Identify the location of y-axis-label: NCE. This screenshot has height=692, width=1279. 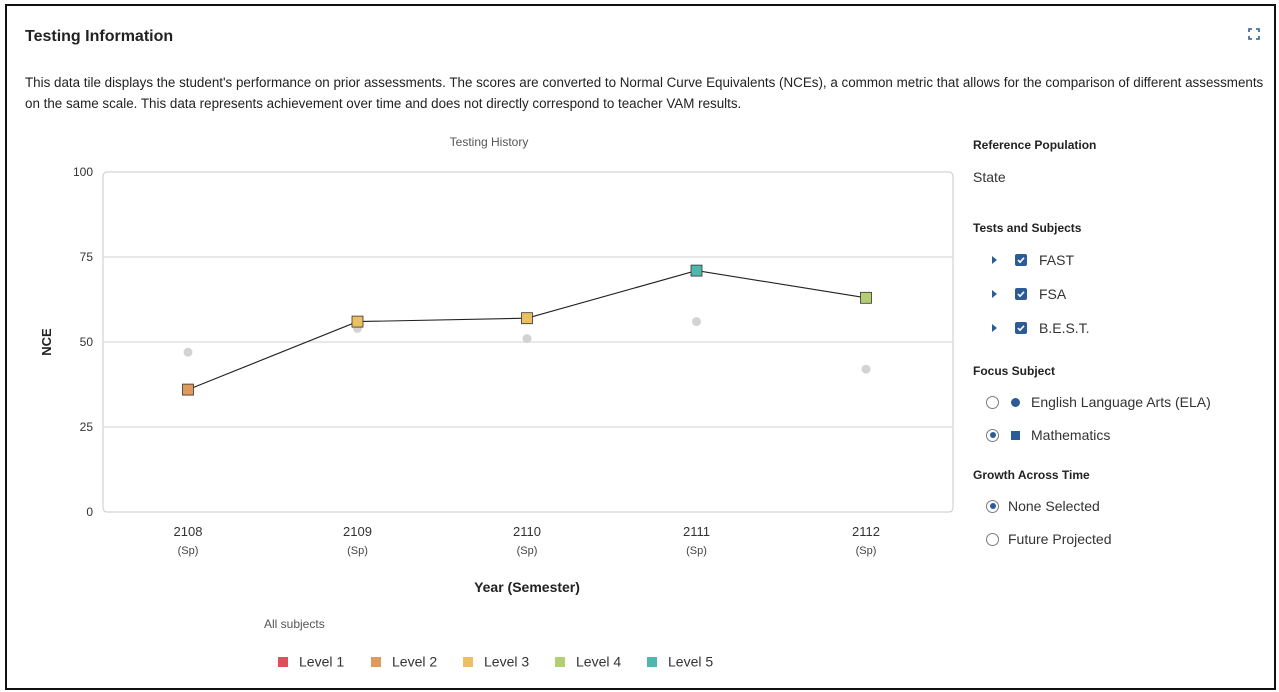
(46, 342).